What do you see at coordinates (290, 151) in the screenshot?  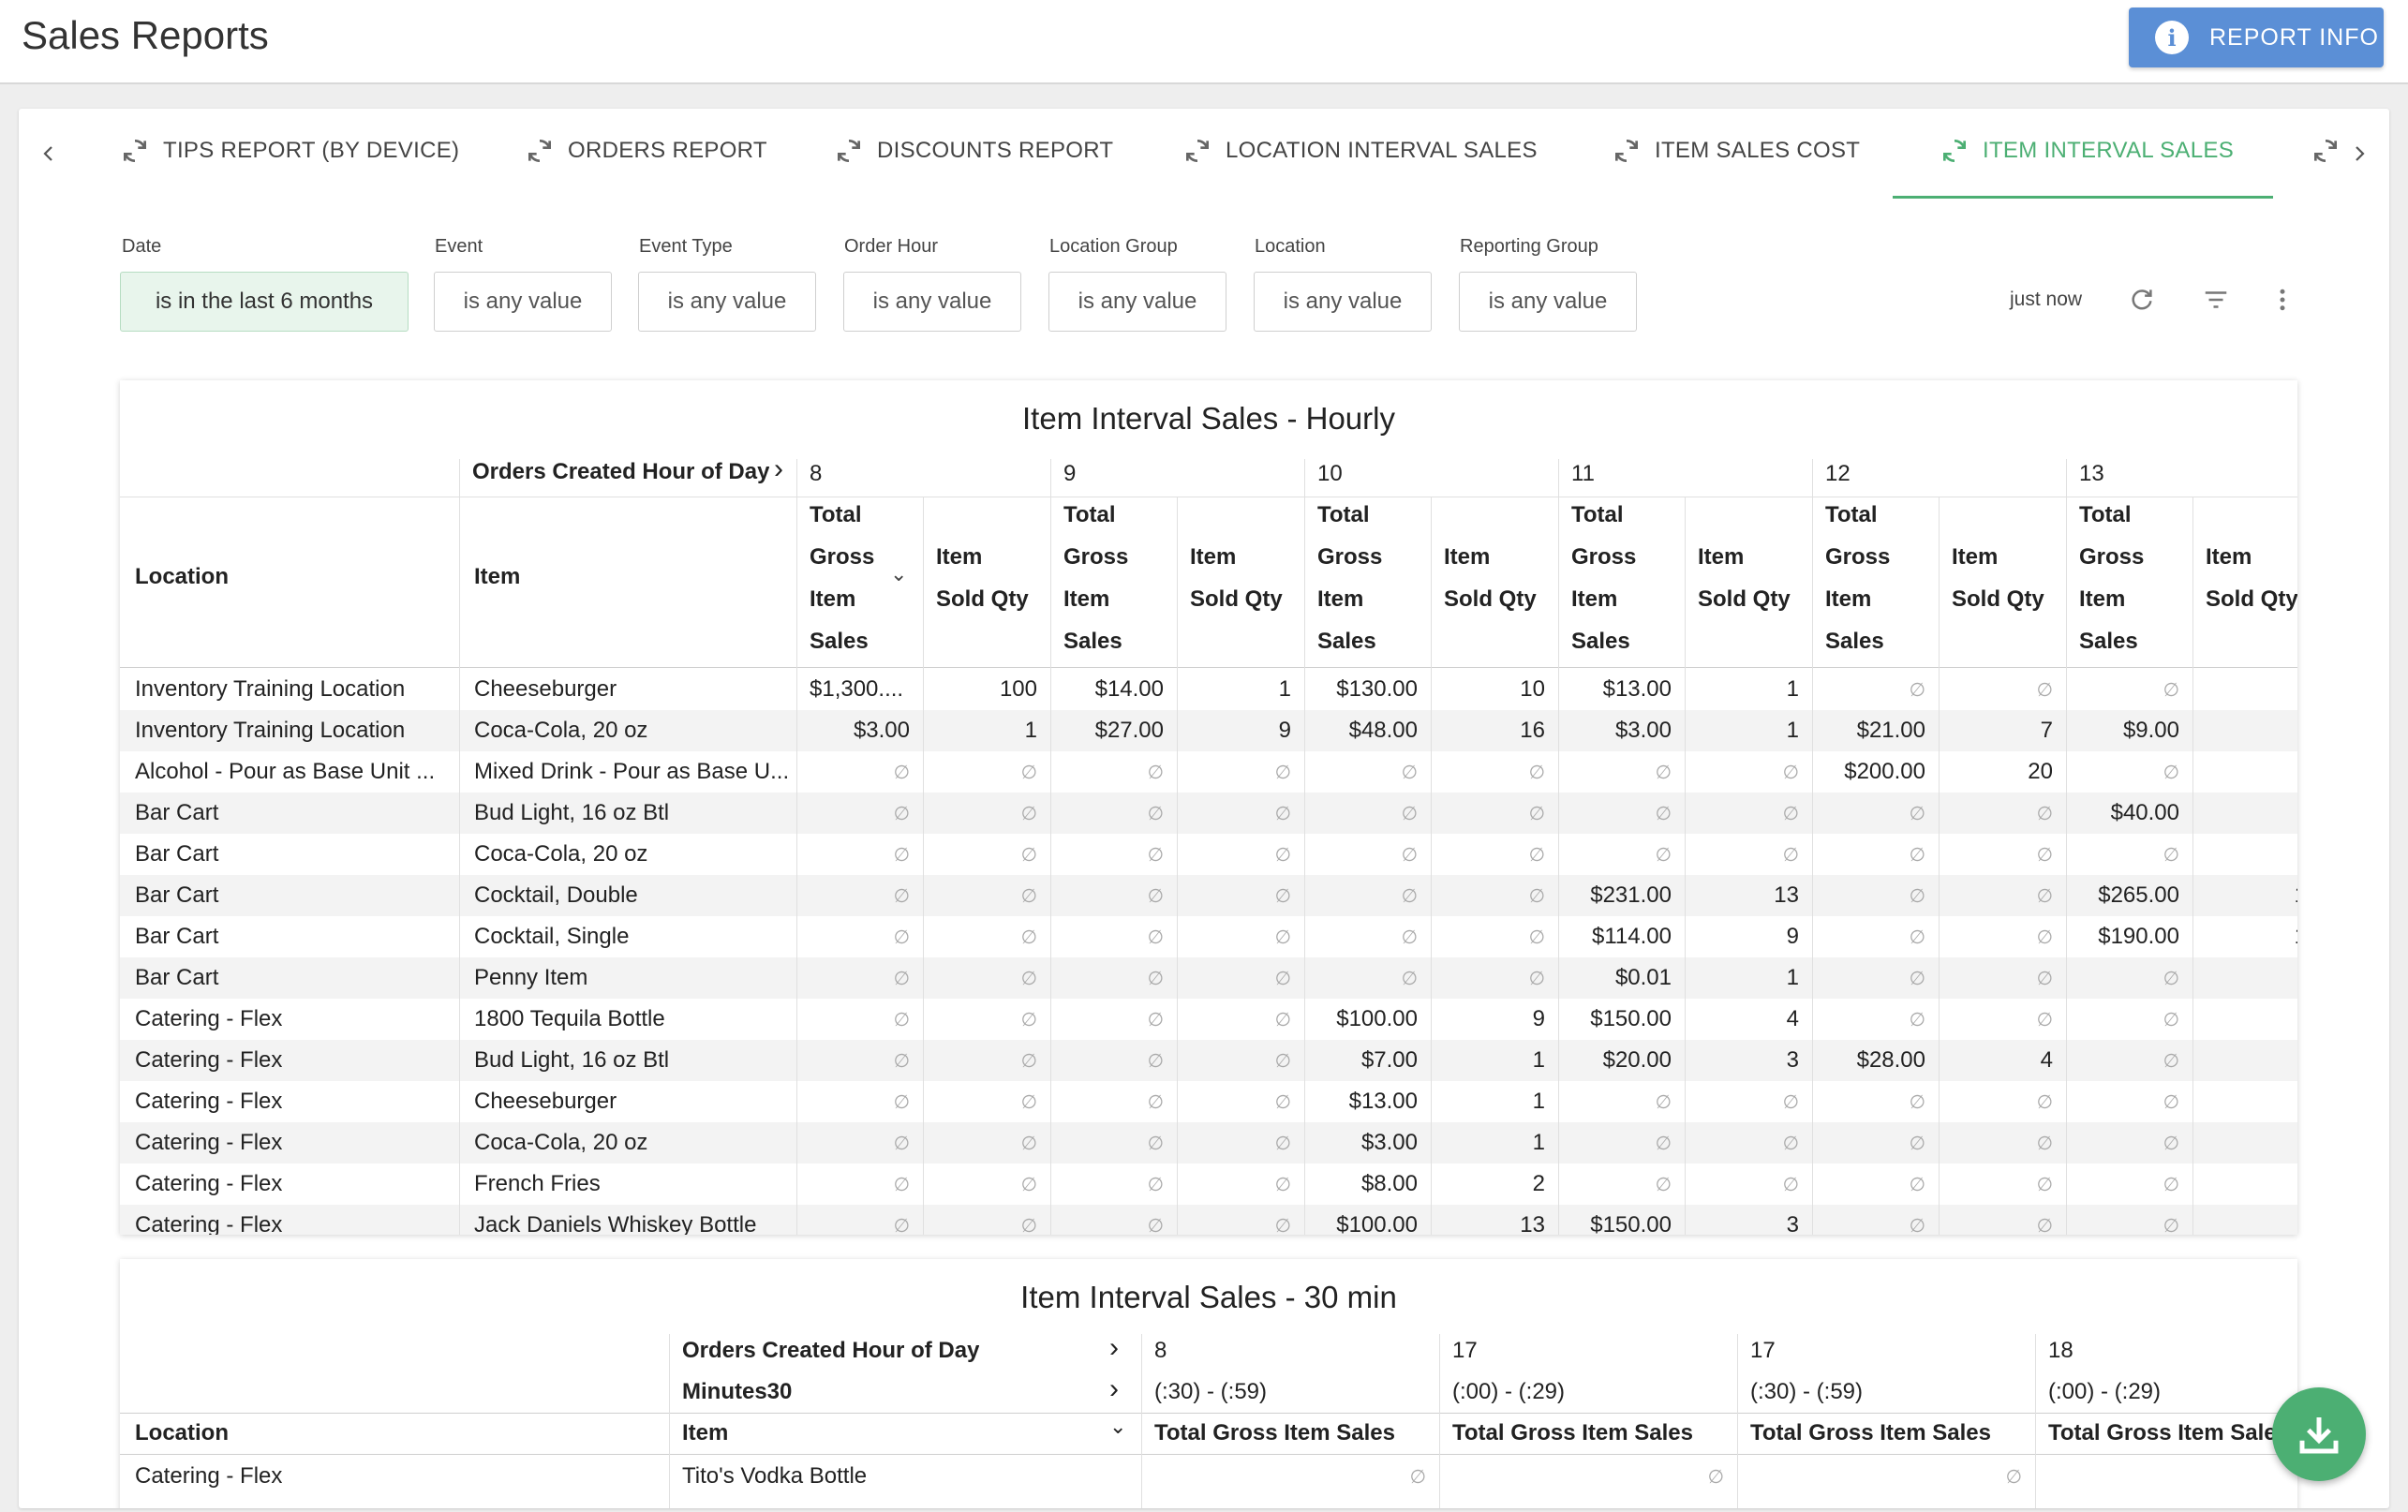 I see `tab-tips-report: TIPS REPORT (BY DEVICE)` at bounding box center [290, 151].